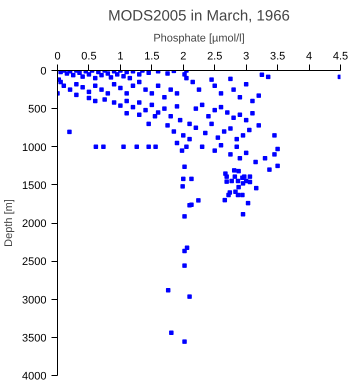 The width and height of the screenshot is (350, 384). What do you see at coordinates (246, 56) in the screenshot?
I see `x-tick-label: 3` at bounding box center [246, 56].